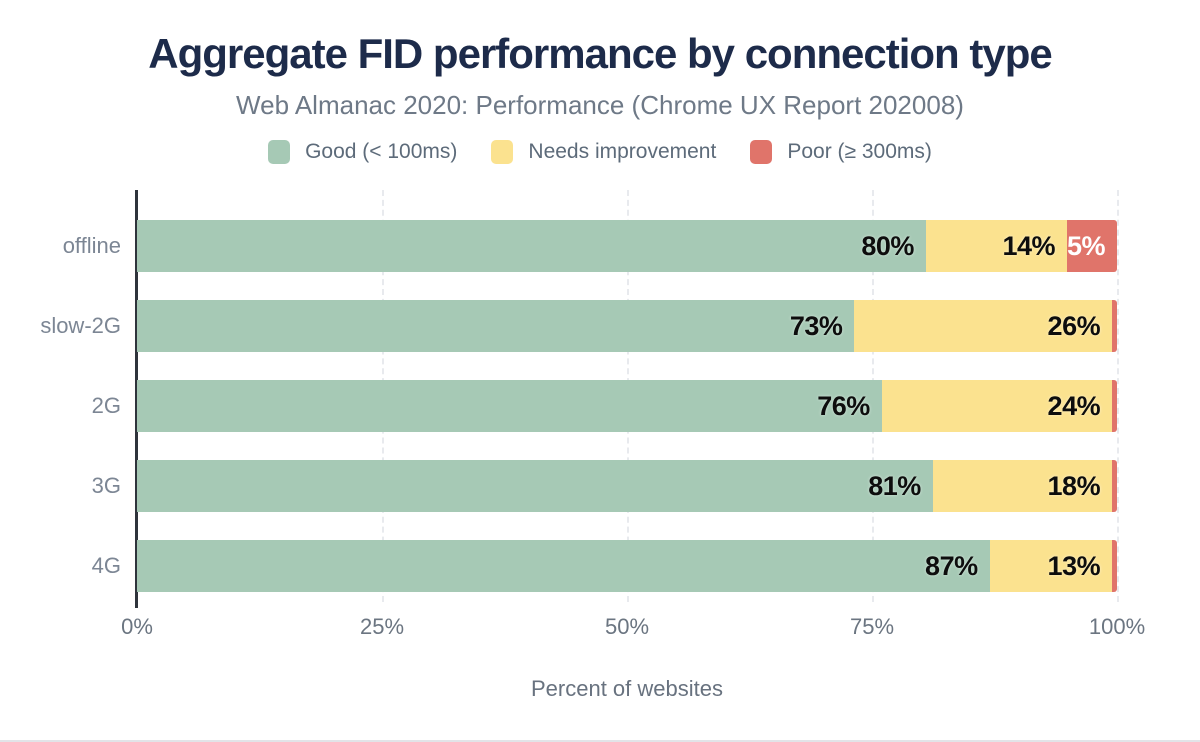 The width and height of the screenshot is (1200, 742). Describe the element at coordinates (627, 626) in the screenshot. I see `x-tick-label-50: 50%` at that location.